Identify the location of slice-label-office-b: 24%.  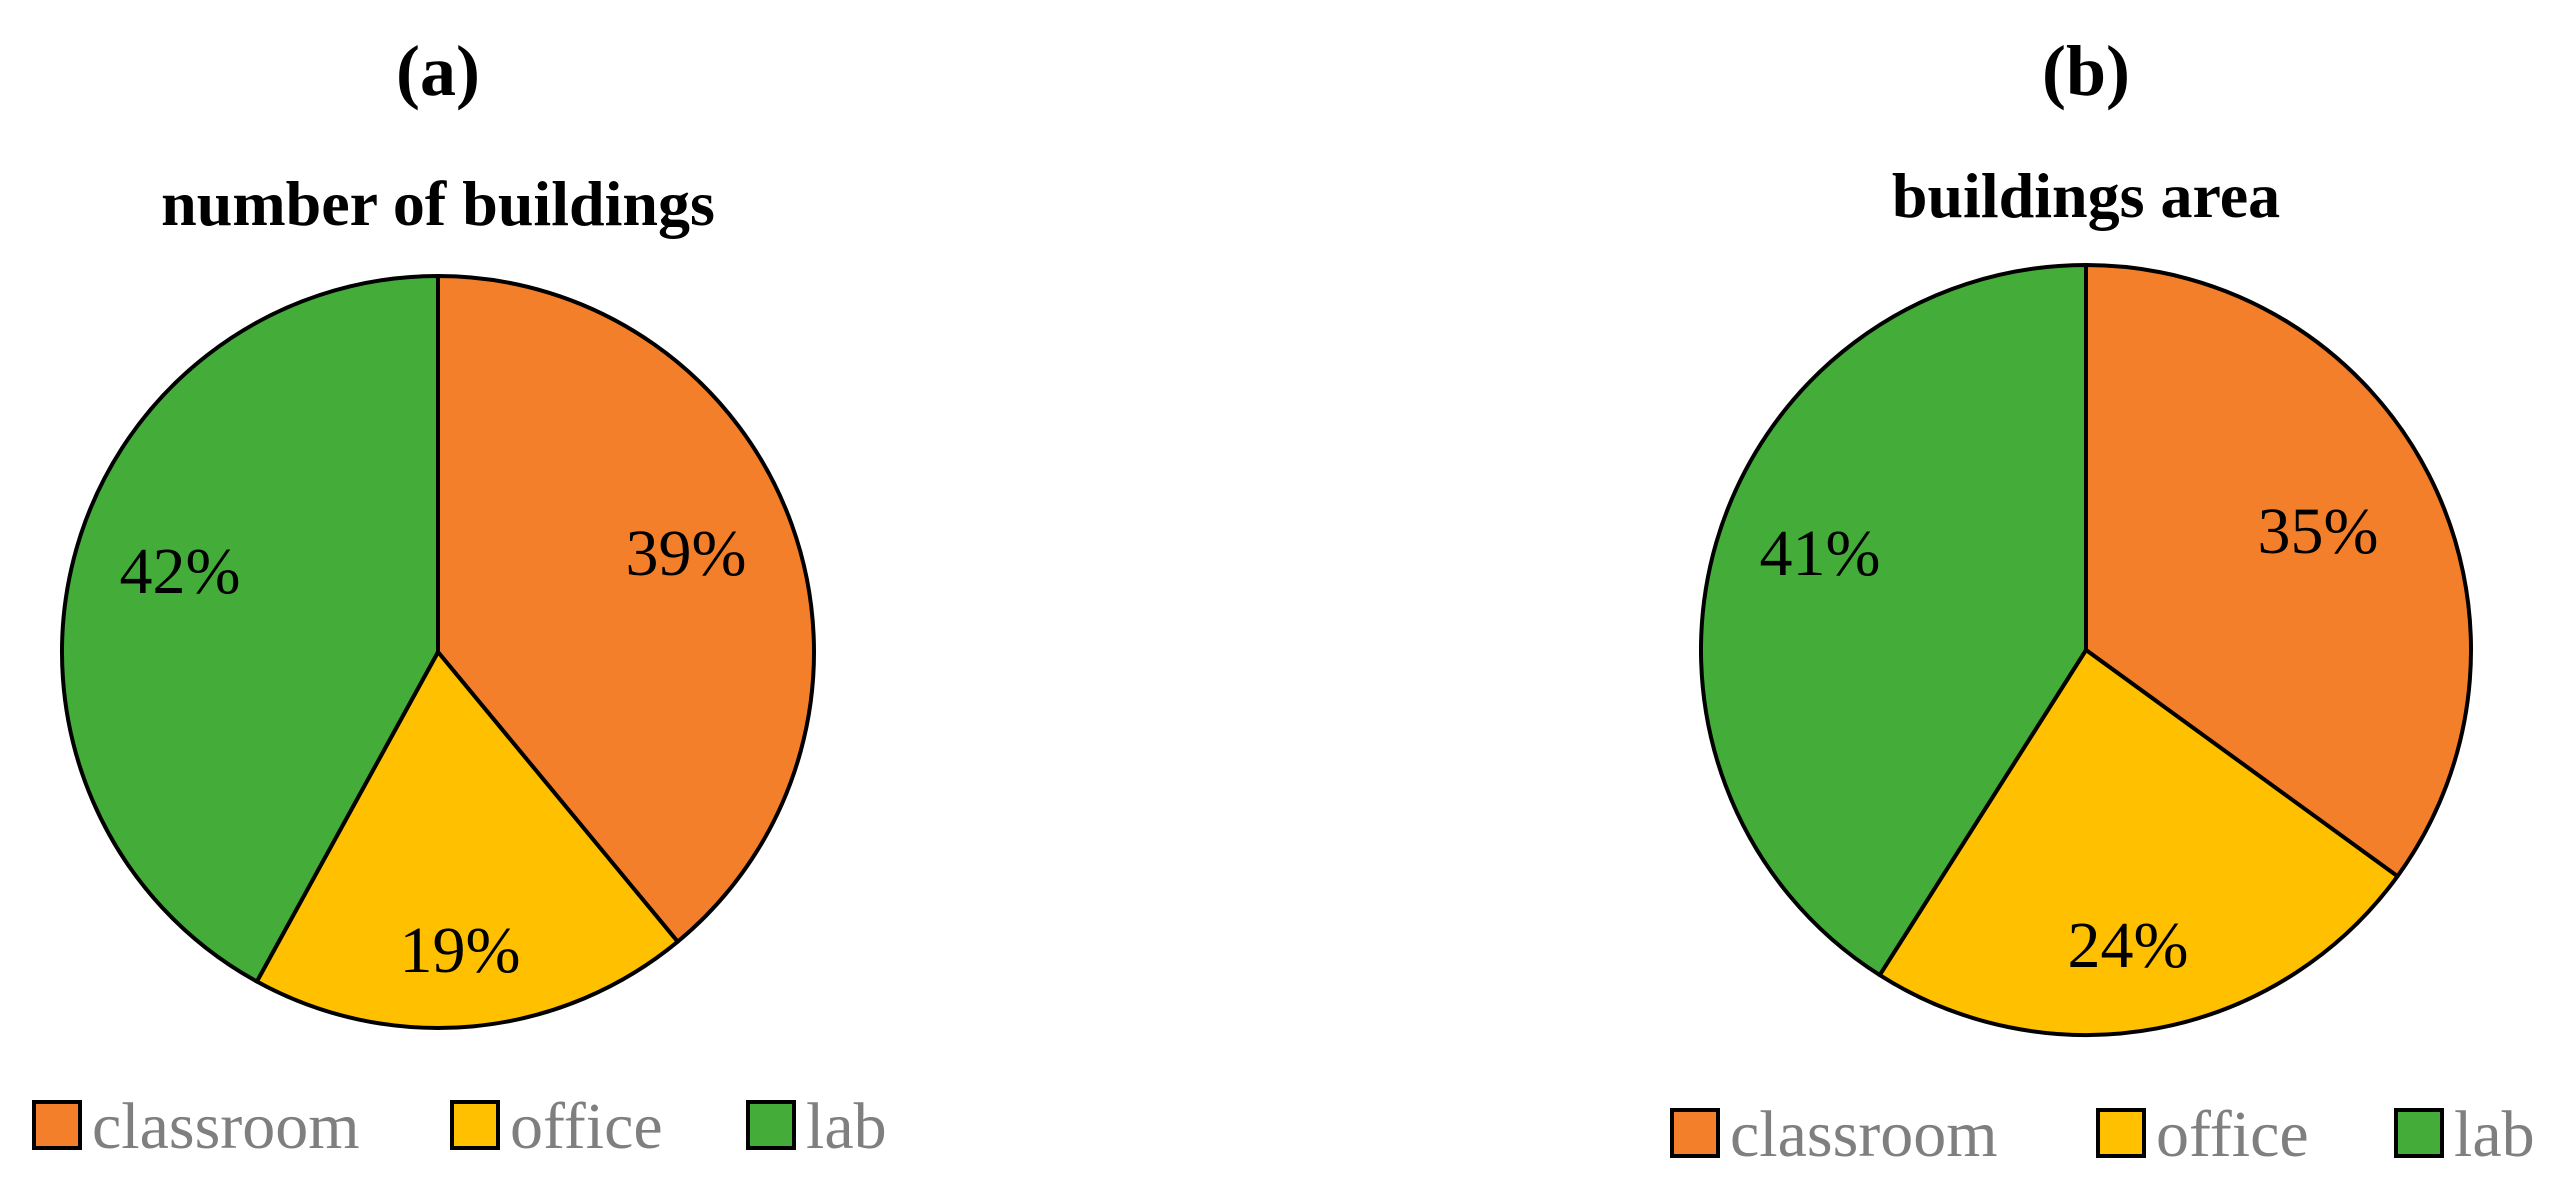
(2128, 945).